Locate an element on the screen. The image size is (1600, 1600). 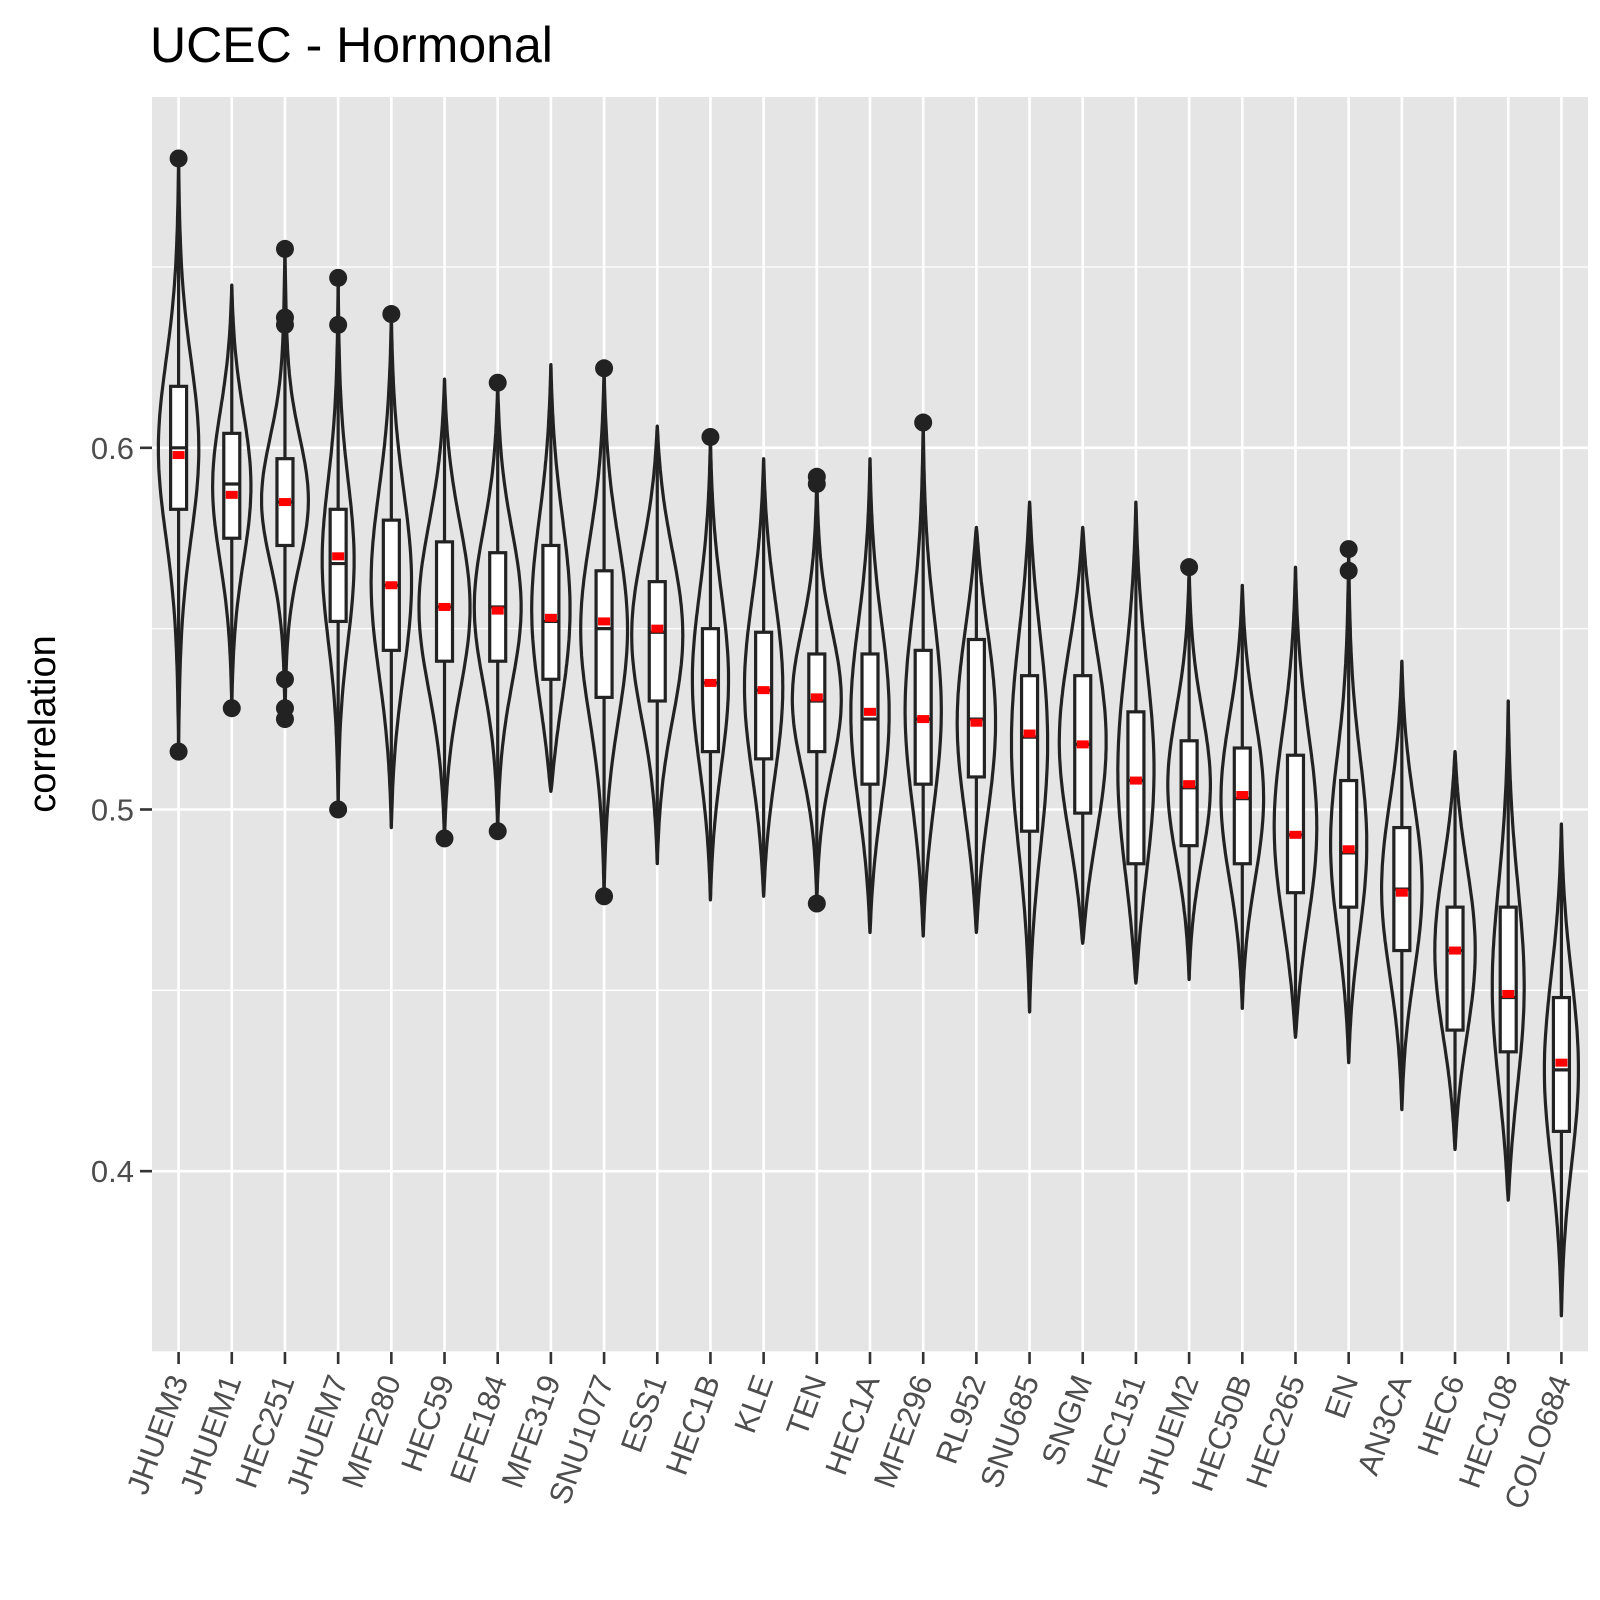
violin-hec151 is located at coordinates (1136, 742).